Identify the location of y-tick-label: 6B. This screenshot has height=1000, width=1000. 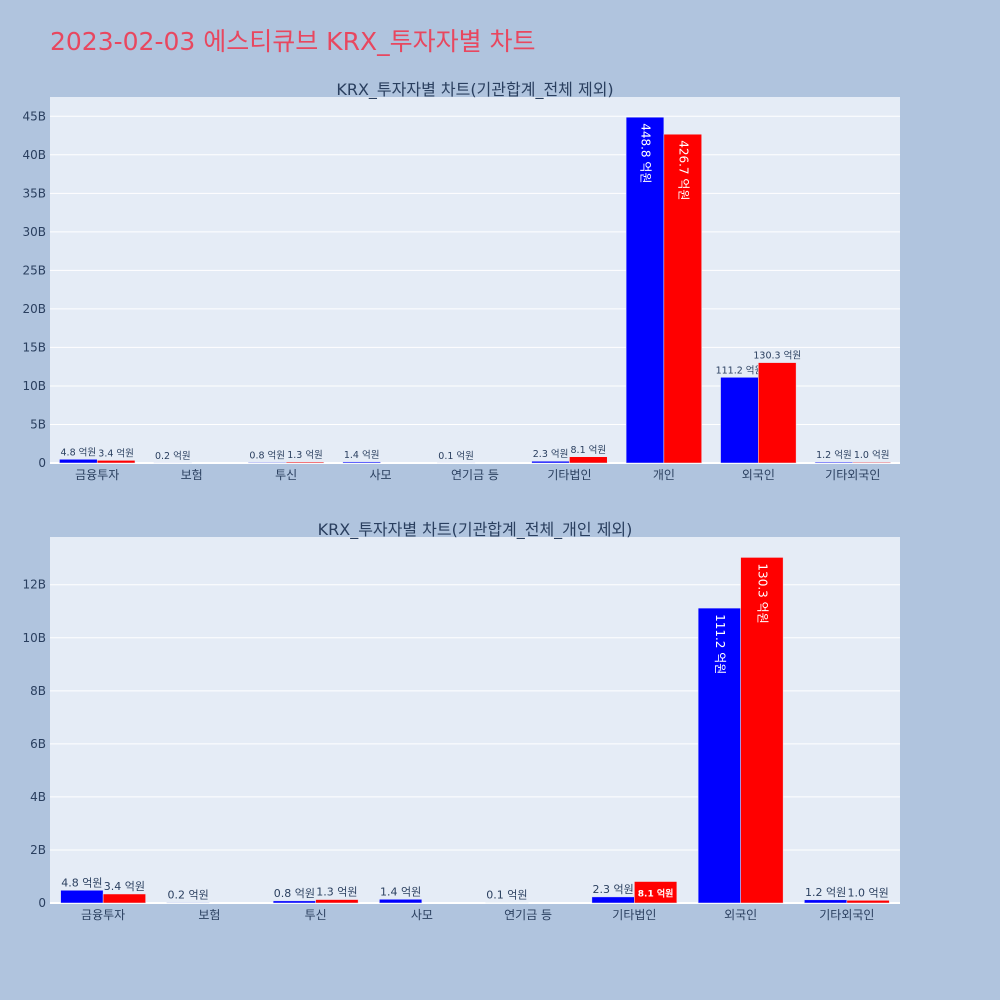
(38, 744).